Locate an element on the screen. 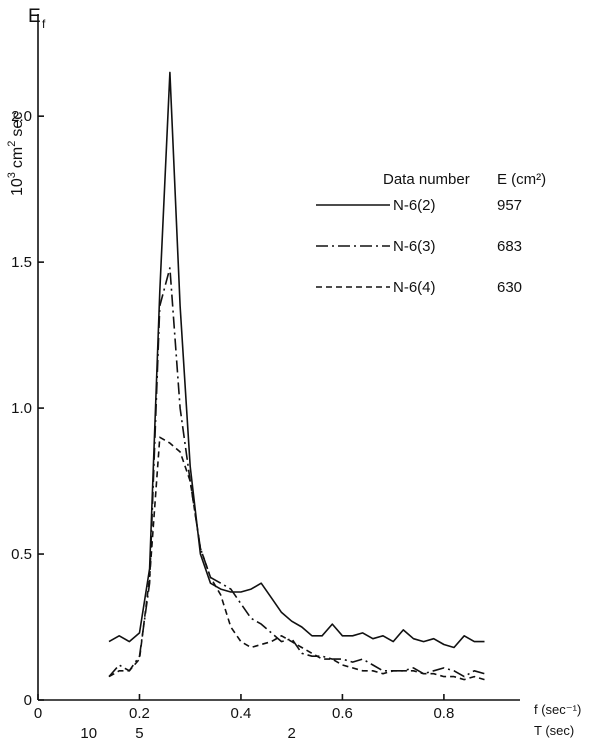  legend-series-energy: 683 is located at coordinates (509, 246).